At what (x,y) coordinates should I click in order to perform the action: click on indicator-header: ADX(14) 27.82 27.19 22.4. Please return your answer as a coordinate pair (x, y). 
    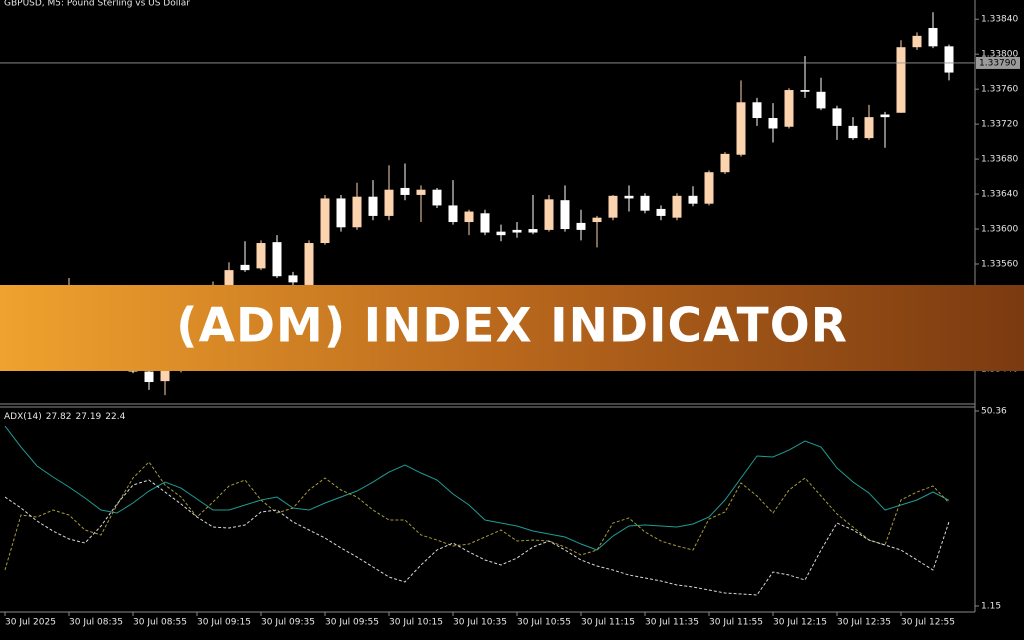
    Looking at the image, I should click on (65, 417).